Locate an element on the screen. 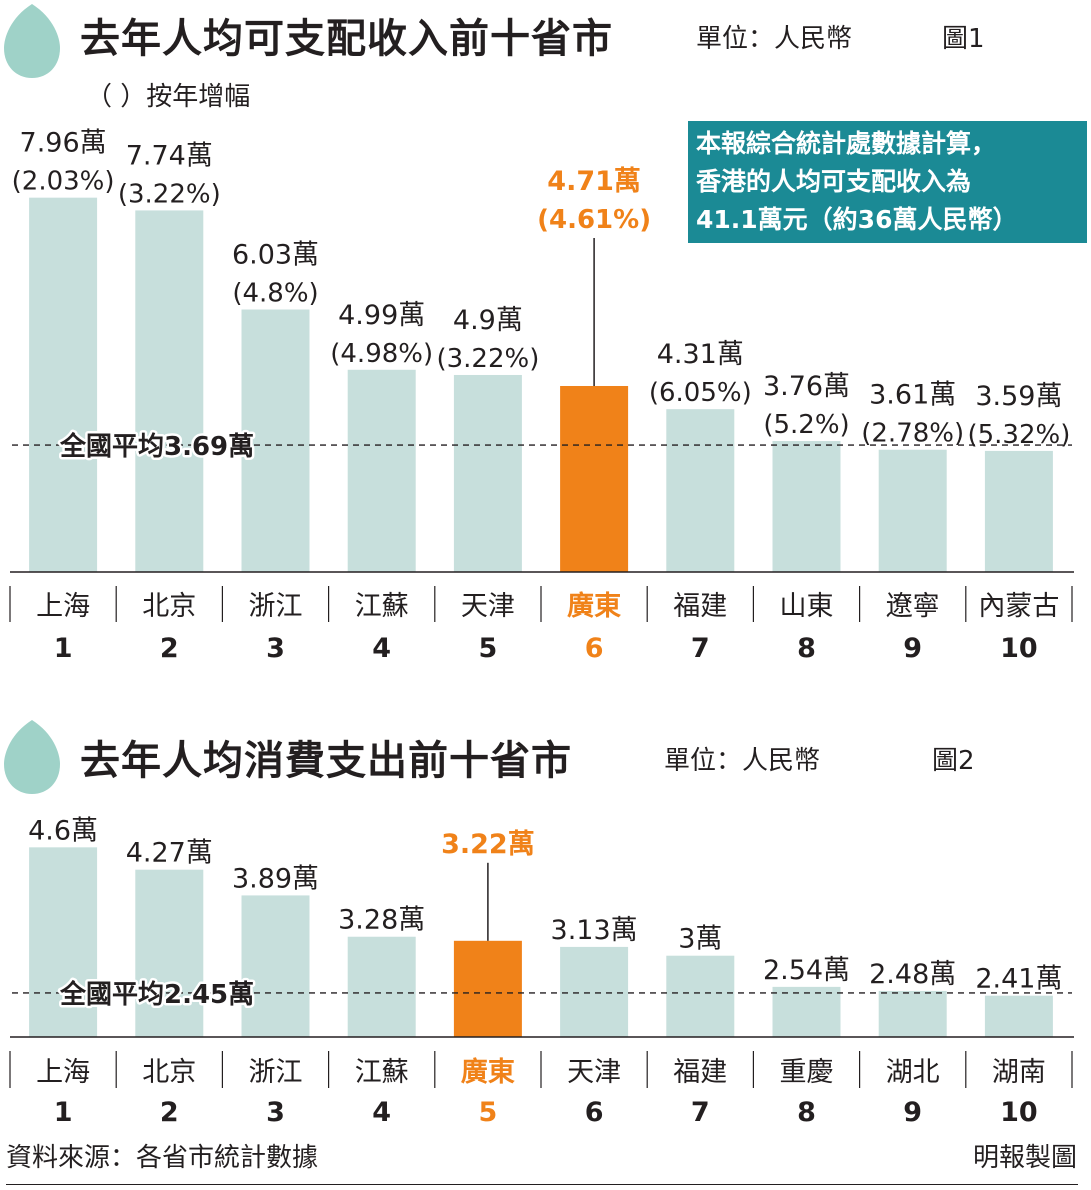 This screenshot has height=1190, width=1091. category-label: 上海 is located at coordinates (63, 1072).